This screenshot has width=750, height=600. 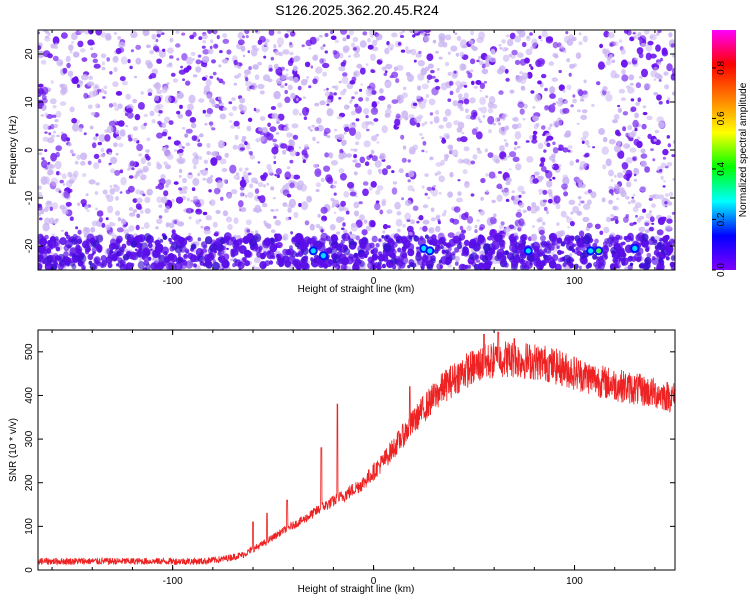 What do you see at coordinates (724, 150) in the screenshot?
I see `colorbar-gradient` at bounding box center [724, 150].